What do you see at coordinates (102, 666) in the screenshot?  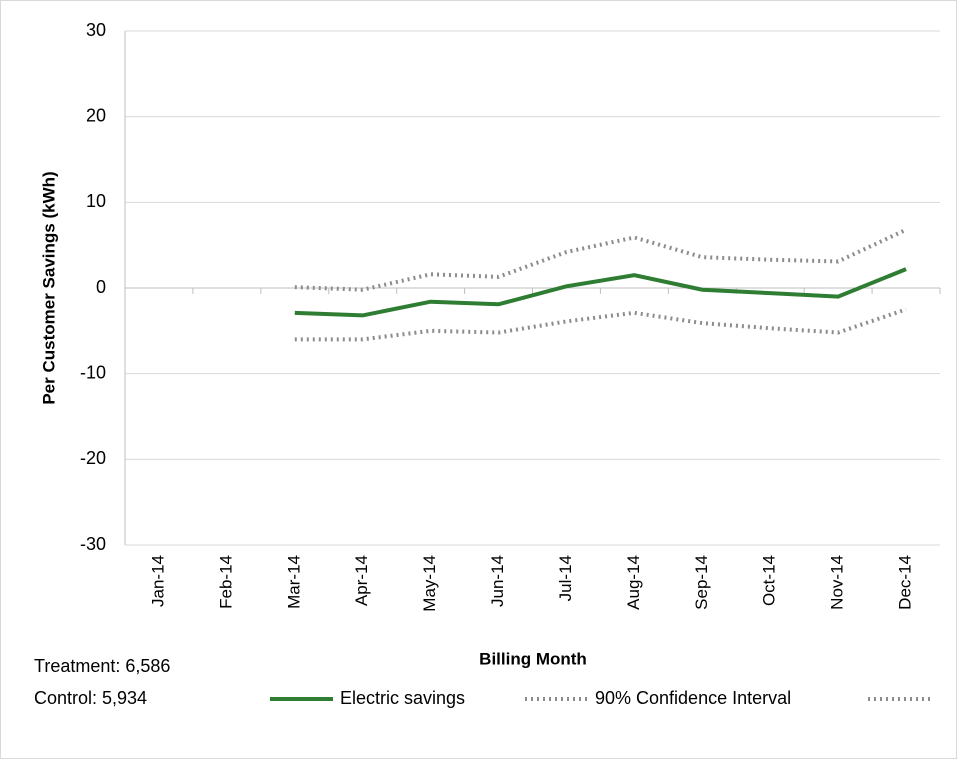 I see `annotation: Treatment: 6,586` at bounding box center [102, 666].